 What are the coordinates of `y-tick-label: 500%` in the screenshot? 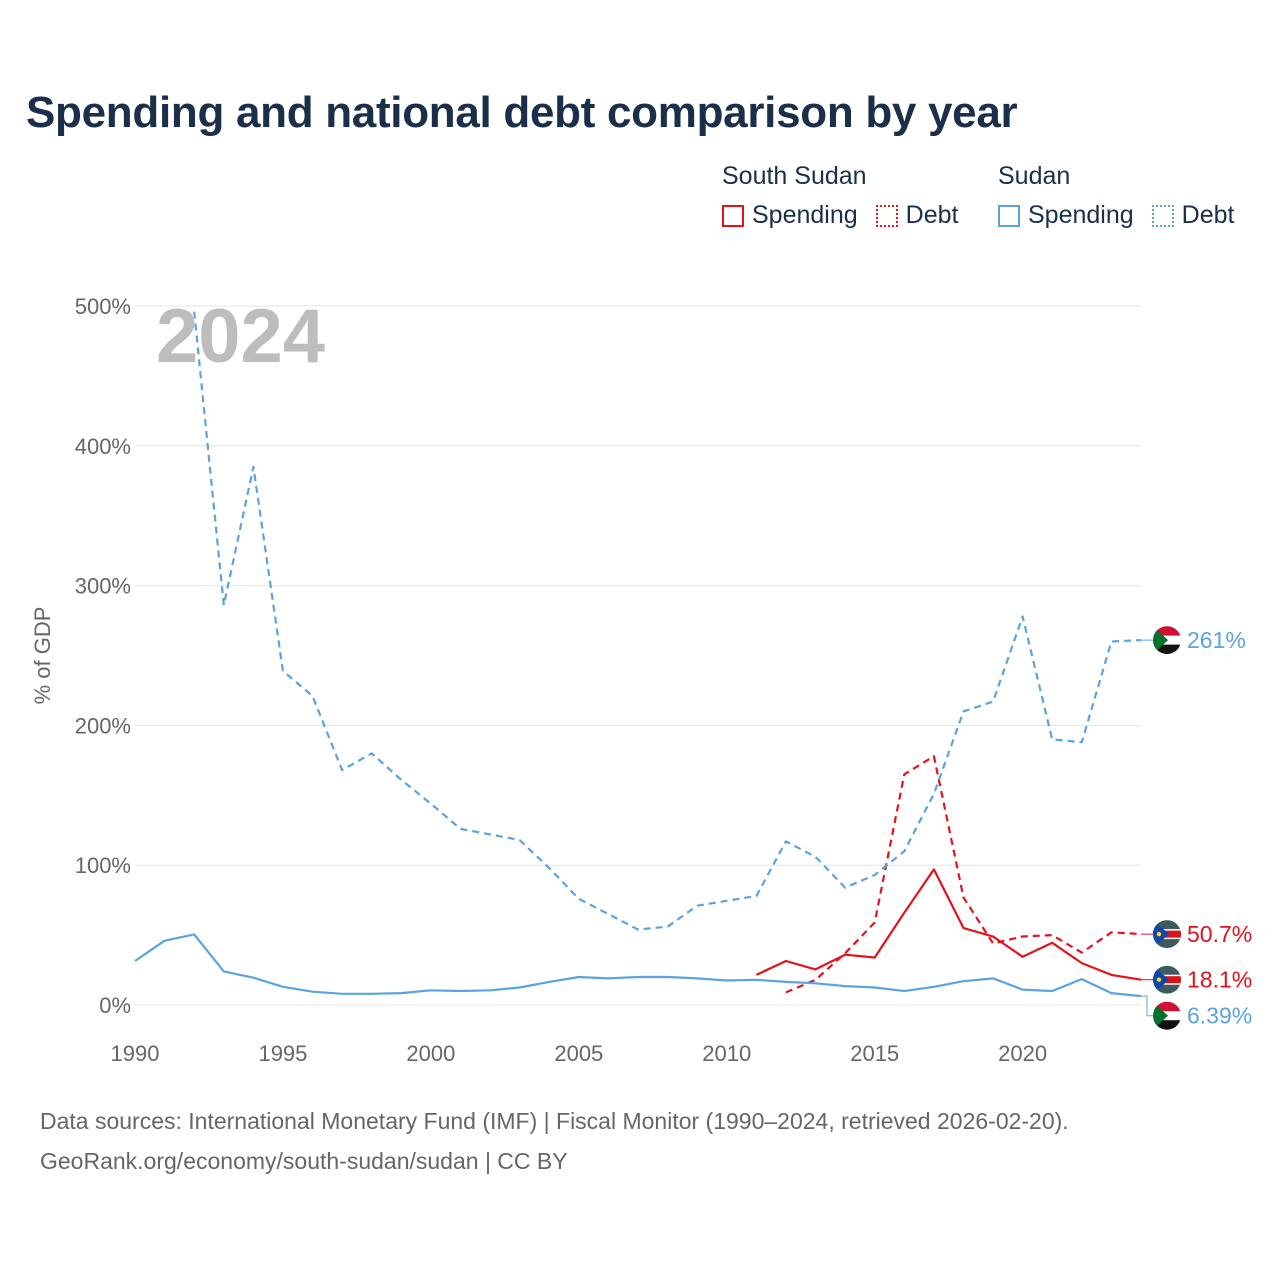 It's located at (103, 306).